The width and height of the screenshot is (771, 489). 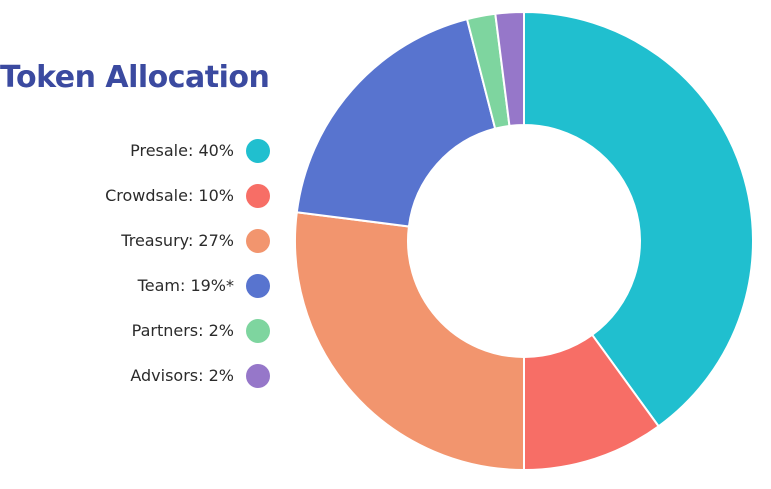 I want to click on chart-title: Token Allocation, so click(x=135, y=77).